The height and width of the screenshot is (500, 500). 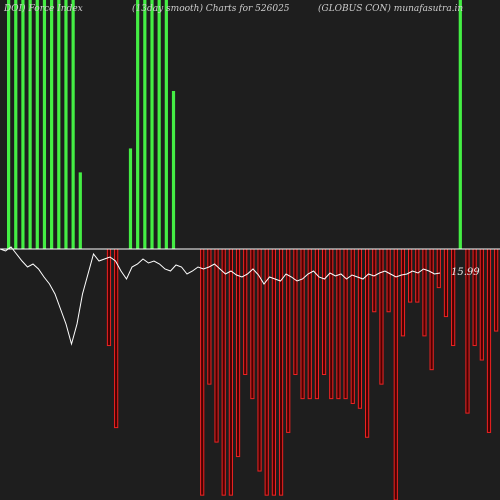 I want to click on last-value-label: 15.99, so click(x=465, y=272).